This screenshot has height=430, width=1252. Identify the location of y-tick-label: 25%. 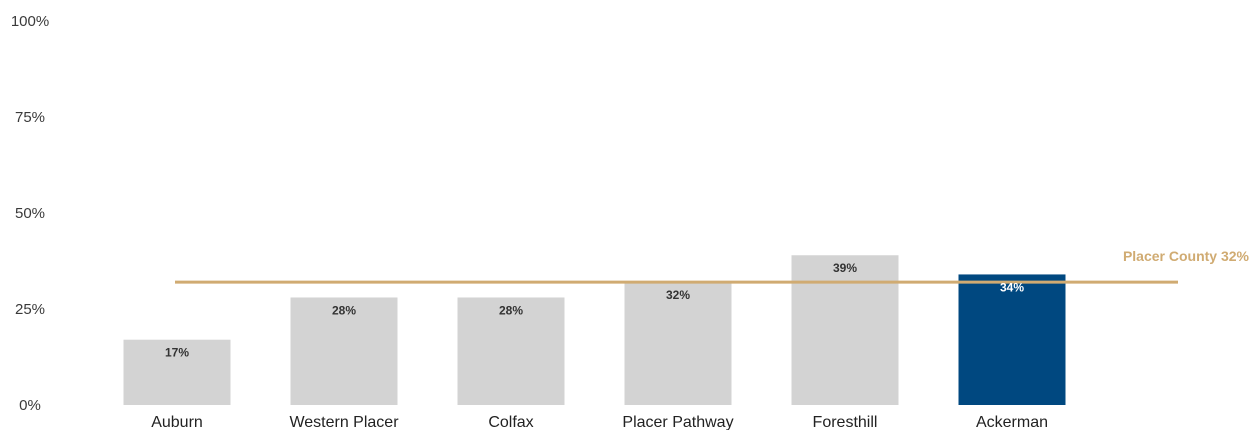
(30, 309).